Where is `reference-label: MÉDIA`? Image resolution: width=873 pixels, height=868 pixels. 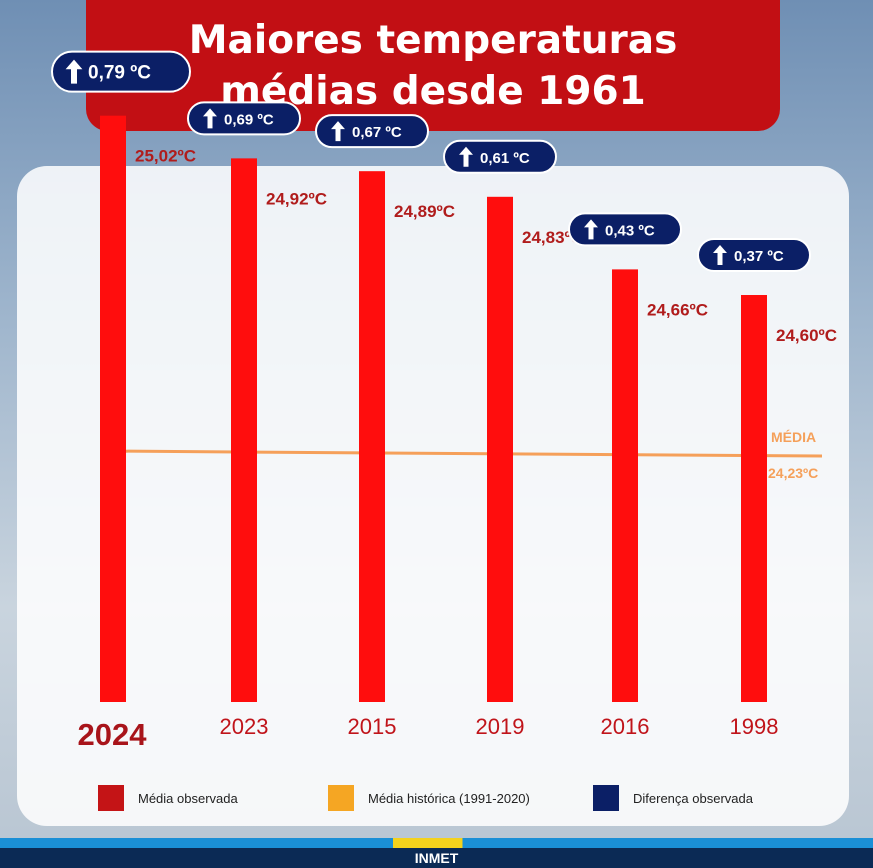 reference-label: MÉDIA is located at coordinates (793, 437).